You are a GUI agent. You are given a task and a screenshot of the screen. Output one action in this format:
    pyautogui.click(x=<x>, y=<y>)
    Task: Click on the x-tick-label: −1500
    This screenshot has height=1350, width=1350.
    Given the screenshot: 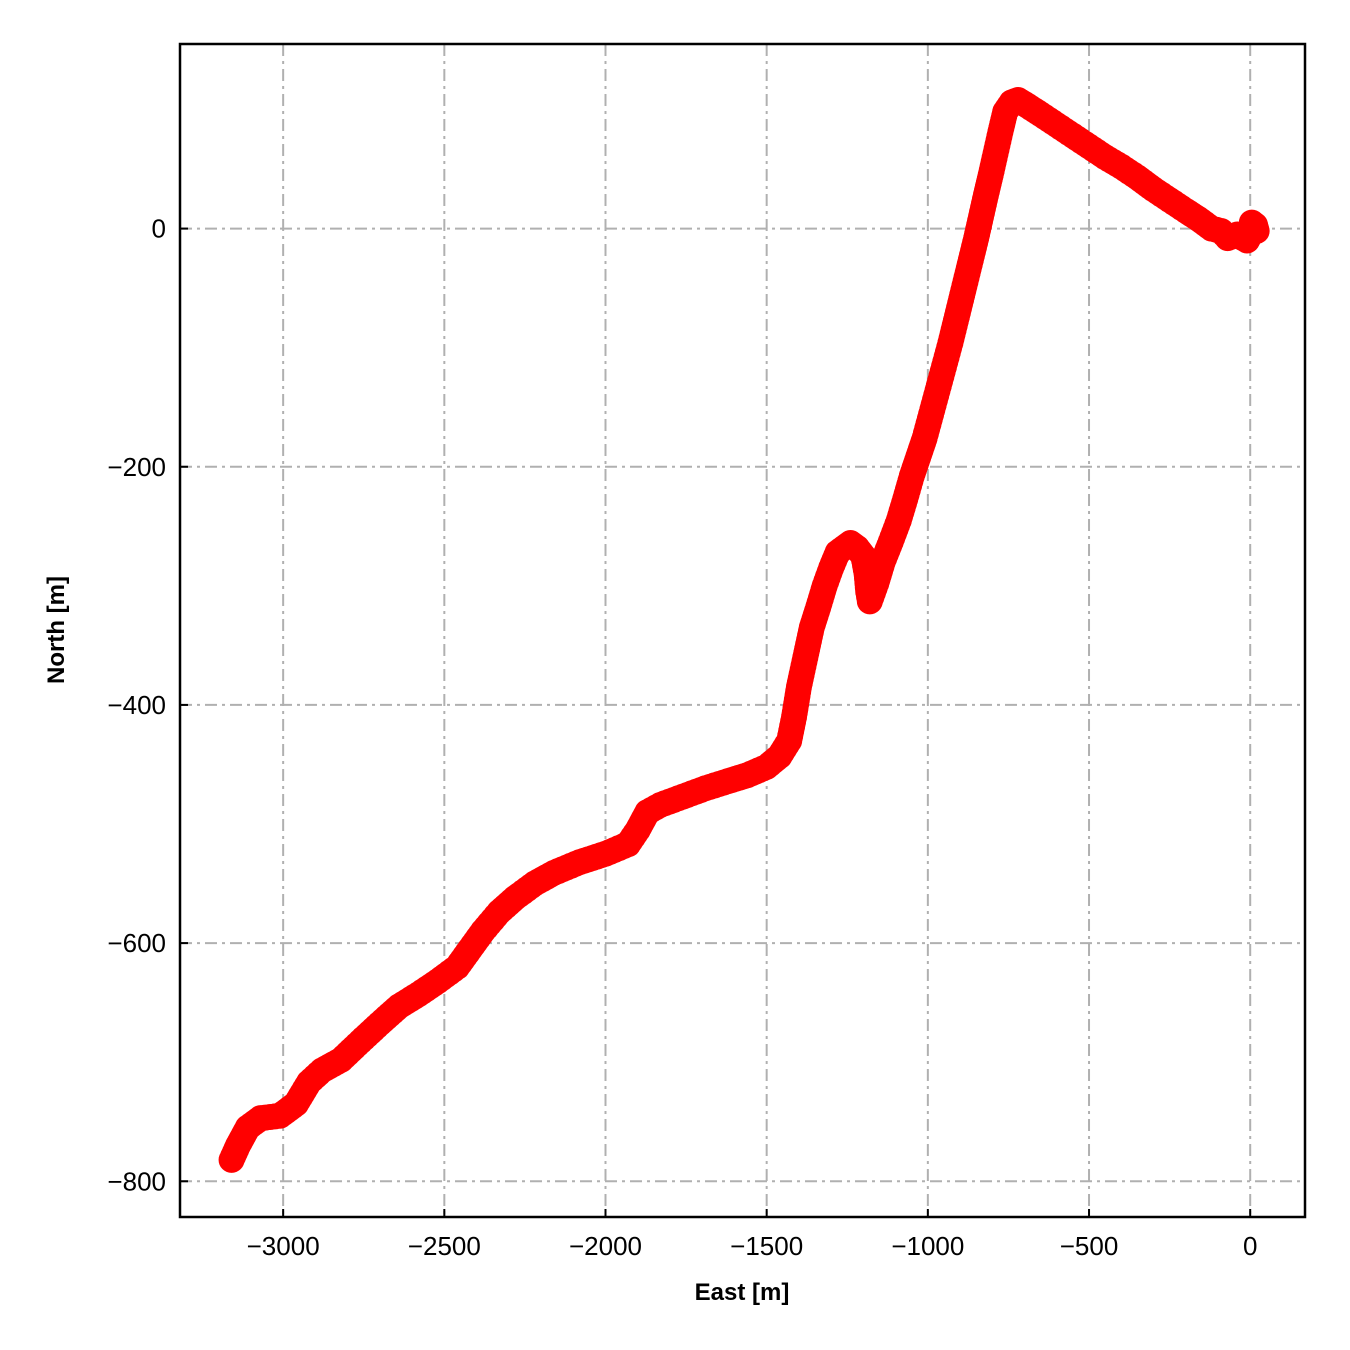 What is the action you would take?
    pyautogui.click(x=766, y=1246)
    